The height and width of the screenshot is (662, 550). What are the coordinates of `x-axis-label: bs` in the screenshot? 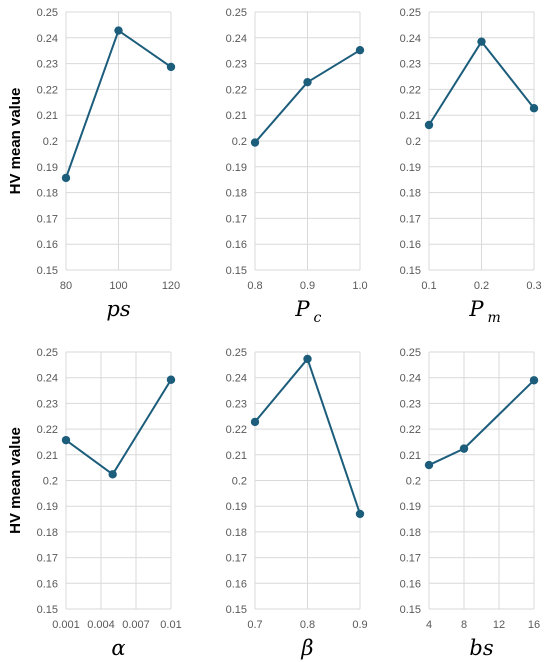 It's located at (481, 648).